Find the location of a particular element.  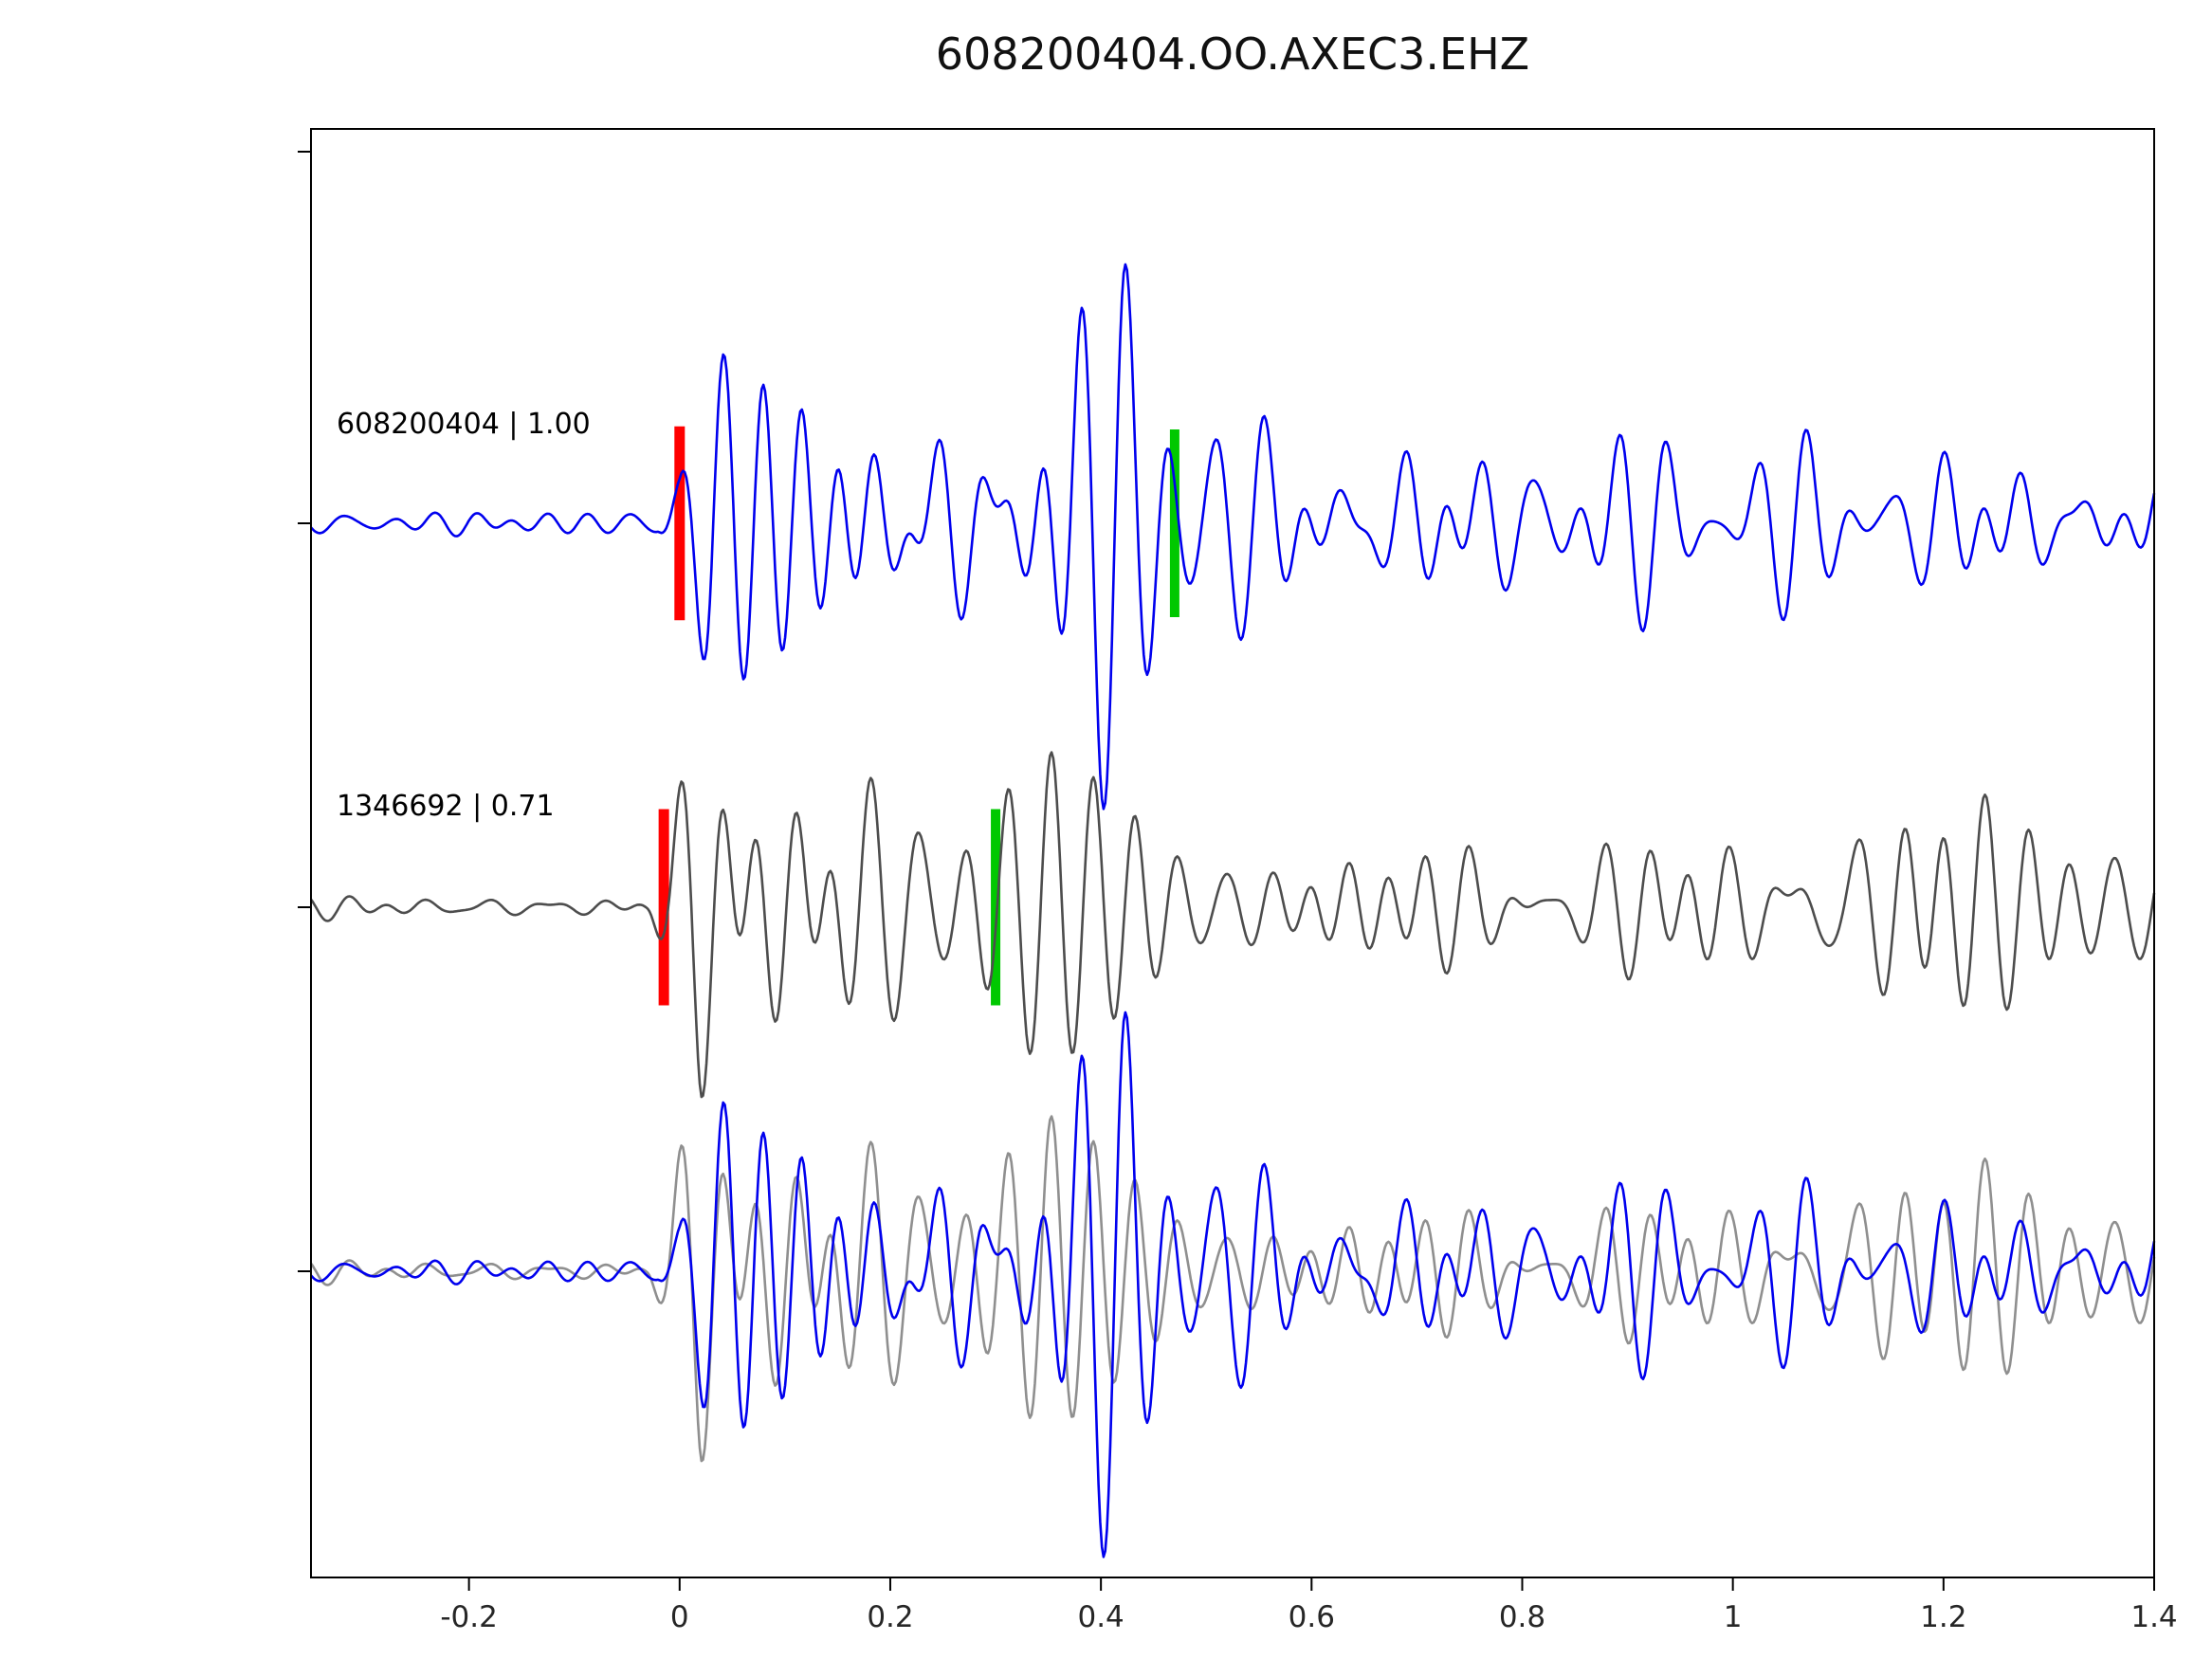

x-tick-label: 0 is located at coordinates (679, 1617).